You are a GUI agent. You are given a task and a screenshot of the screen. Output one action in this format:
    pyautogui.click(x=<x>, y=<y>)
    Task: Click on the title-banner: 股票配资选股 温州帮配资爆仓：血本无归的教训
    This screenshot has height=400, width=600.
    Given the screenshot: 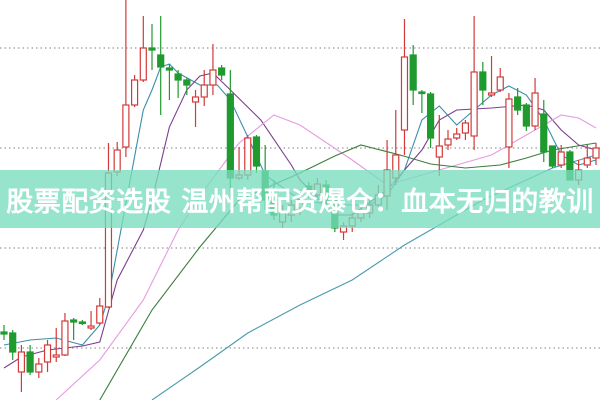 What is the action you would take?
    pyautogui.click(x=300, y=199)
    